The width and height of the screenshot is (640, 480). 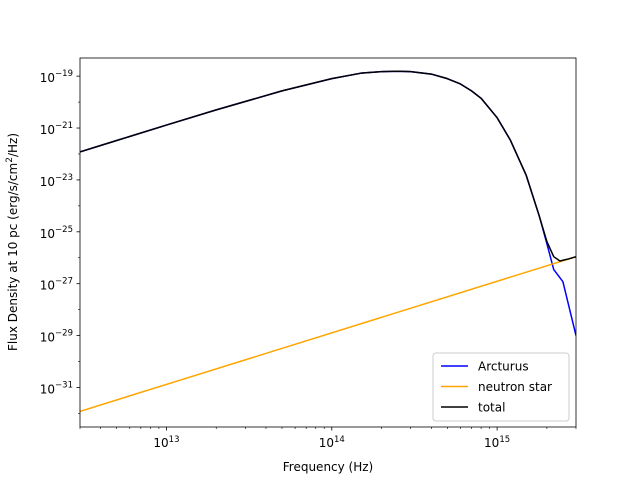 I want to click on y-tick-label: 10−27, so click(x=56, y=285).